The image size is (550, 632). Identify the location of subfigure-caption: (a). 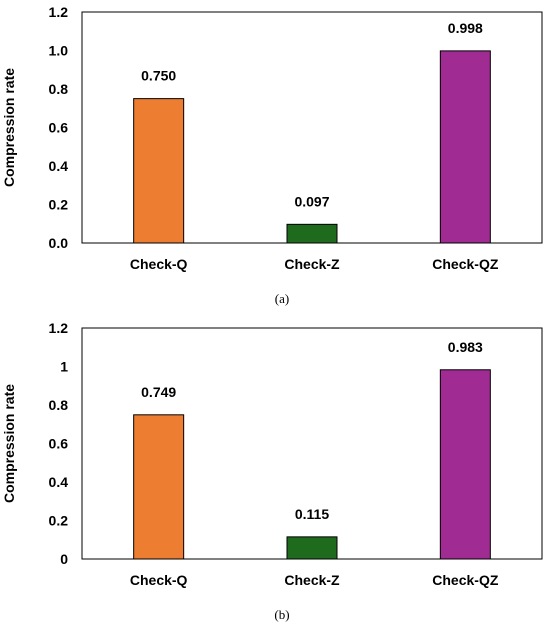
(282, 298).